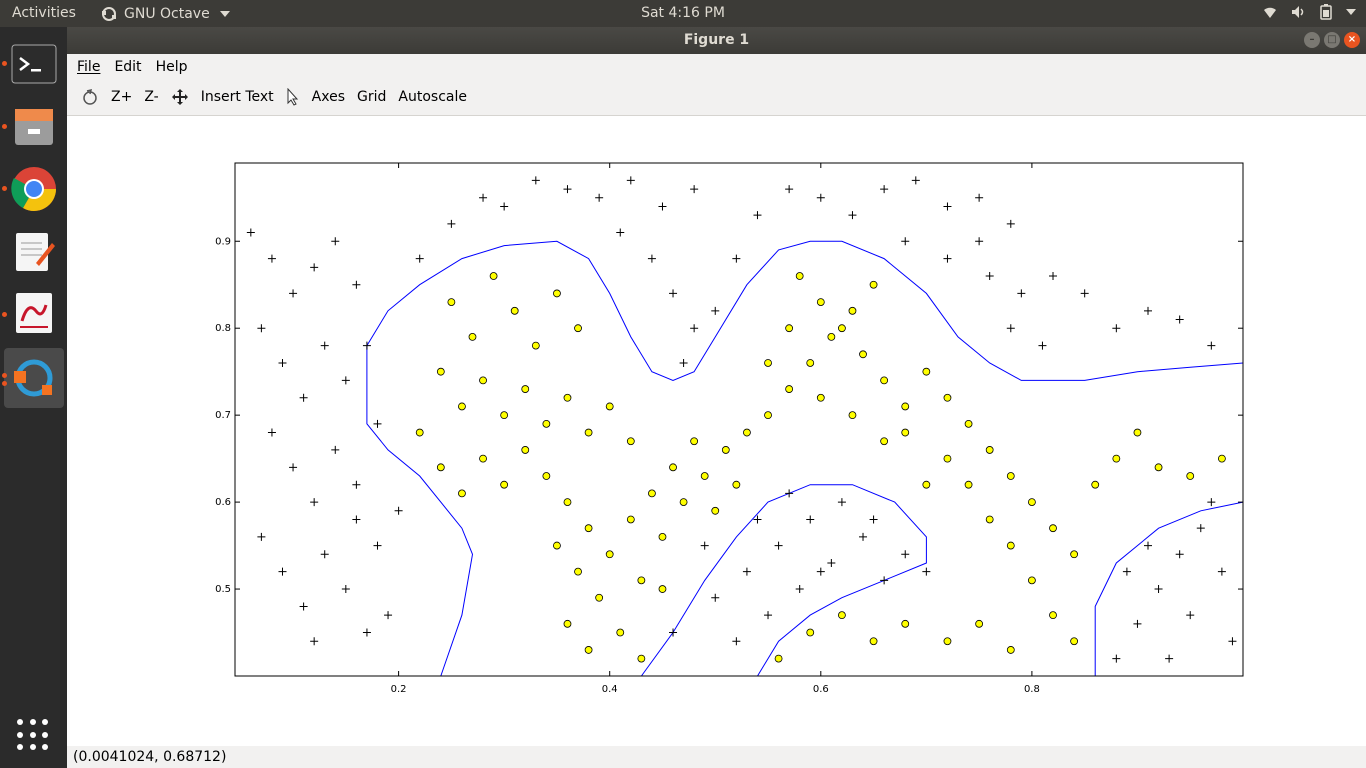 This screenshot has height=768, width=1366. I want to click on wifi-icon, so click(1270, 13).